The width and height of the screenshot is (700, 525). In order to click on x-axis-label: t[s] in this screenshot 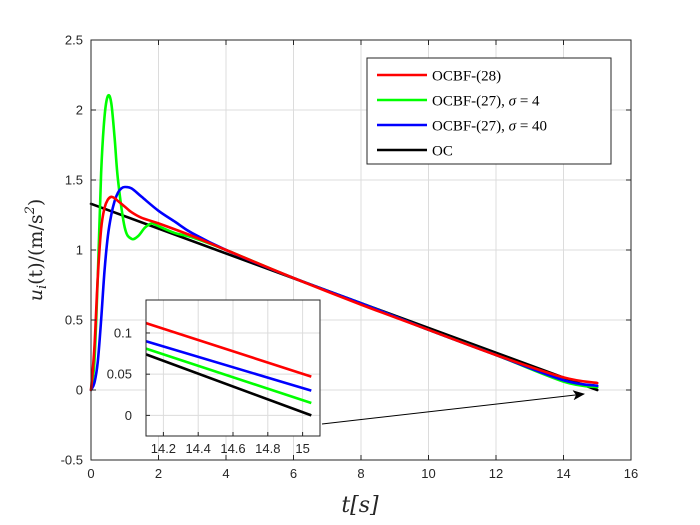, I will do `click(360, 505)`.